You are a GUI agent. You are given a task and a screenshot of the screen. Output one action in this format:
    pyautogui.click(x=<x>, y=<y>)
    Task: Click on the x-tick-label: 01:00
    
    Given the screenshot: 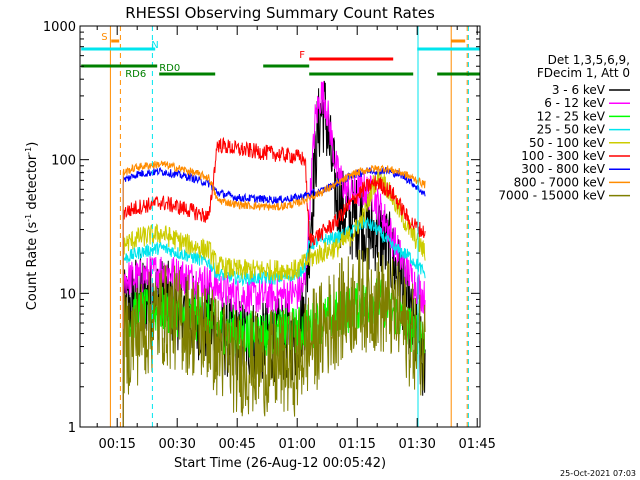 What is the action you would take?
    pyautogui.click(x=296, y=444)
    